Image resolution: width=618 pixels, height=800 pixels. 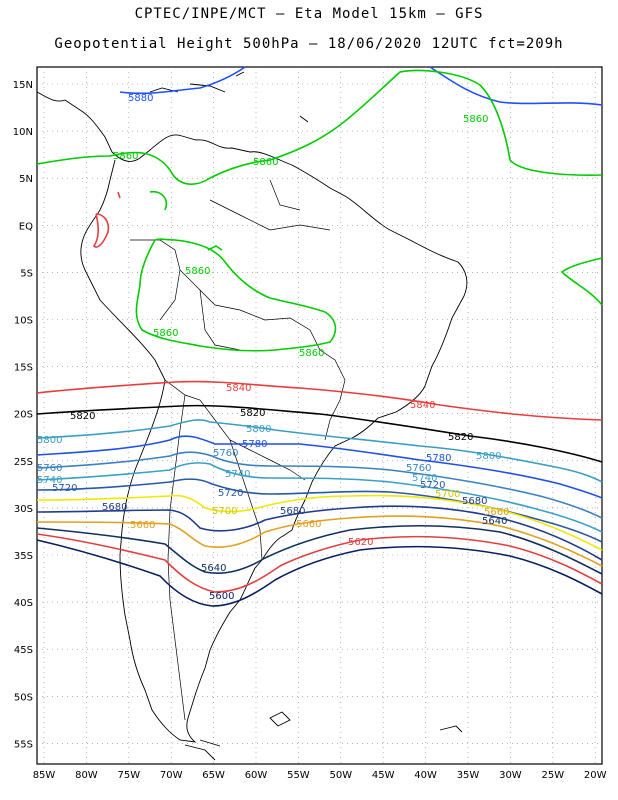 What do you see at coordinates (451, 729) in the screenshot?
I see `south-georgia` at bounding box center [451, 729].